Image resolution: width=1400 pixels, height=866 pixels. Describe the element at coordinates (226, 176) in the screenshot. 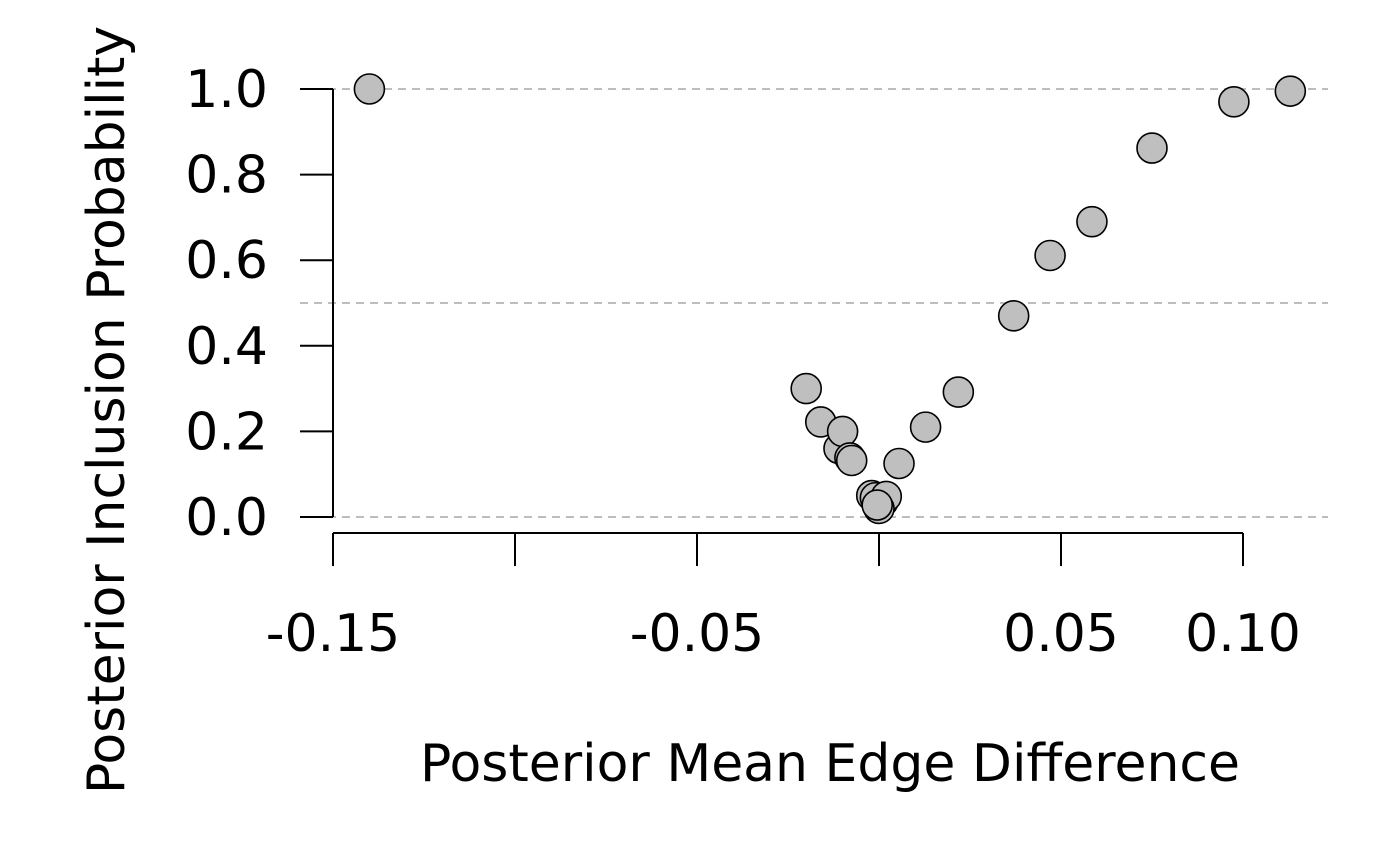

I see `y-tick-label: 0.8` at that location.